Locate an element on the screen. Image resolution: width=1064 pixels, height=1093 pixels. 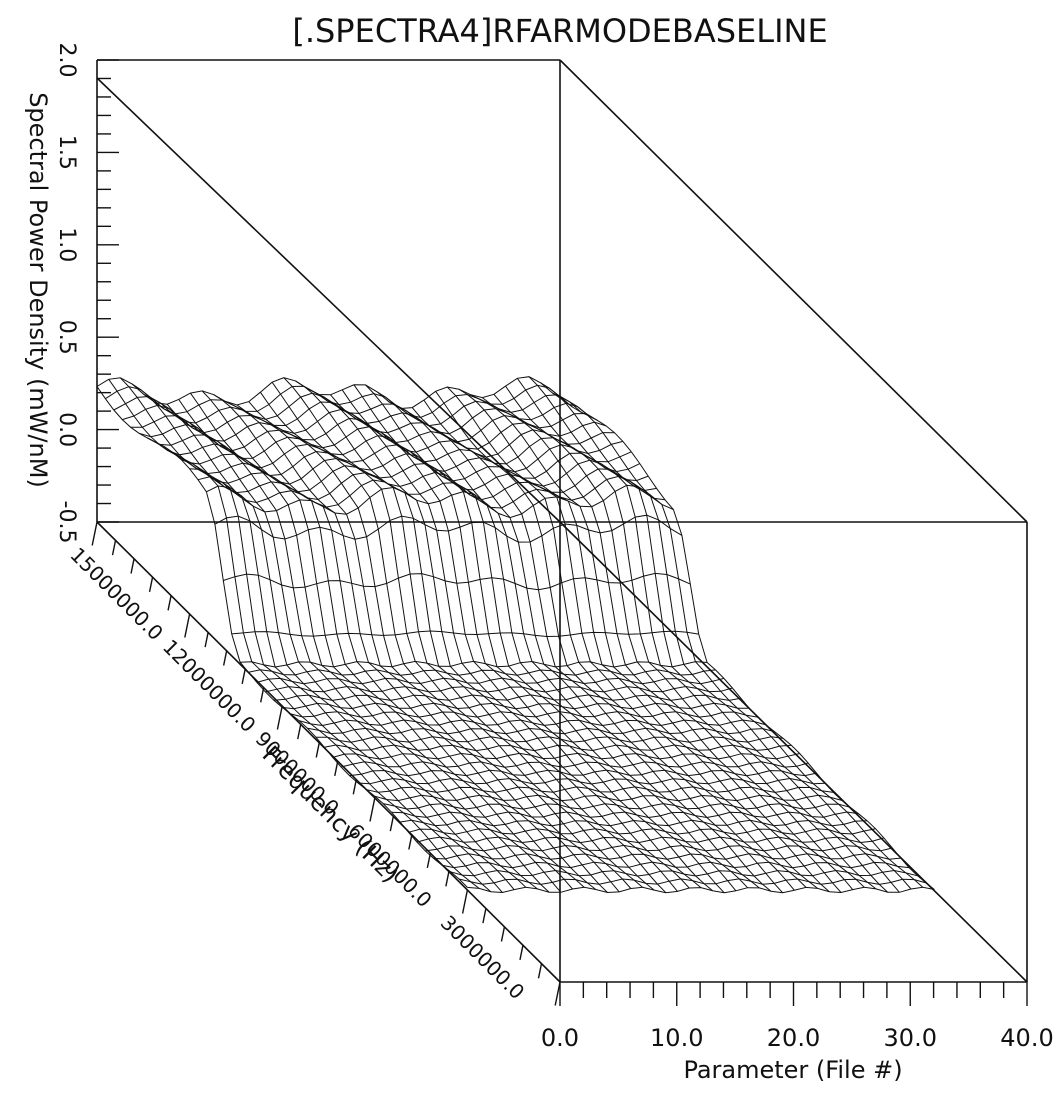
y-tick-label: 12000000.0 is located at coordinates (209, 686).